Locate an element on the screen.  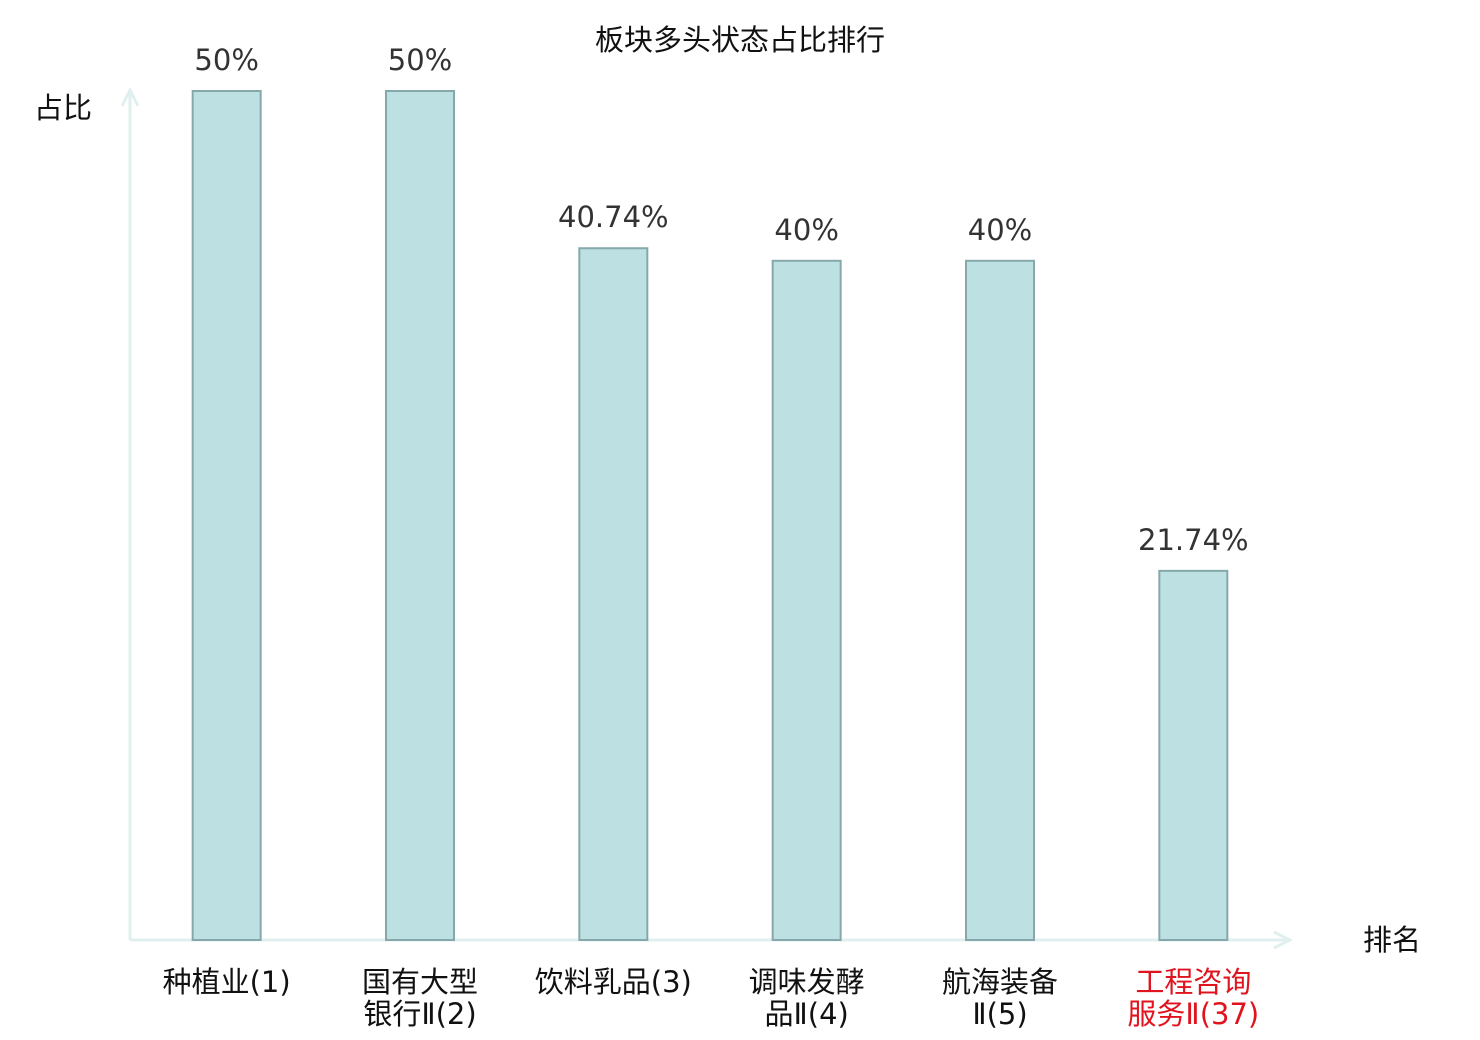
x-axis-label: 排名 is located at coordinates (1392, 940).